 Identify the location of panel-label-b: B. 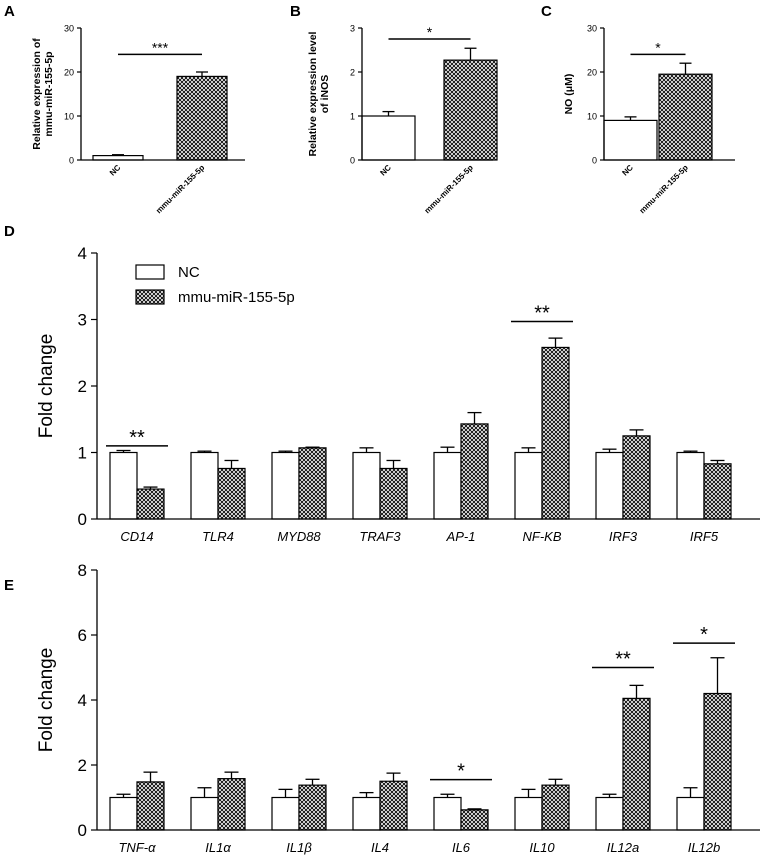
(295, 11).